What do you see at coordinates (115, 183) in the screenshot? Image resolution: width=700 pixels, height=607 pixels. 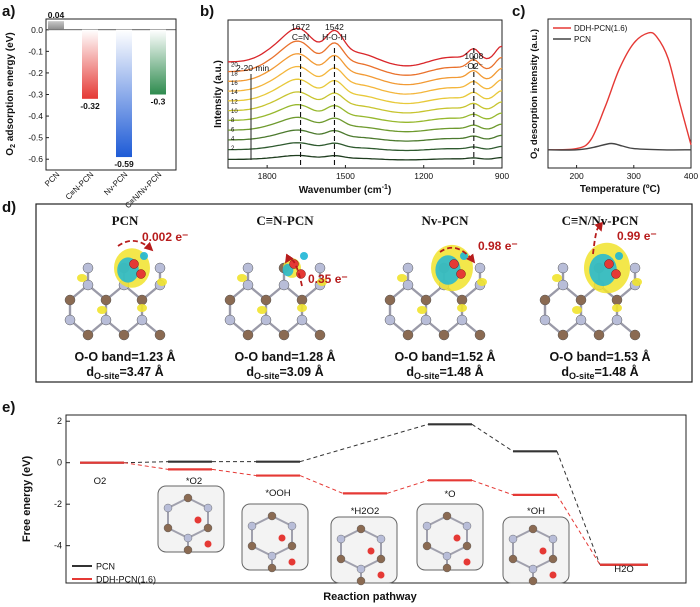 I see `chart-a-category-label: Nv-PCN` at bounding box center [115, 183].